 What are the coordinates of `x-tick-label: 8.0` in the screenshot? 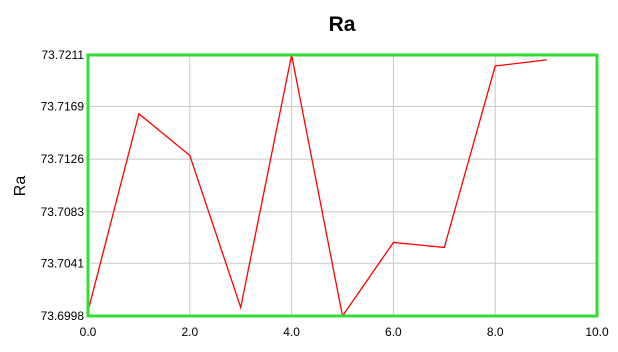 It's located at (495, 332).